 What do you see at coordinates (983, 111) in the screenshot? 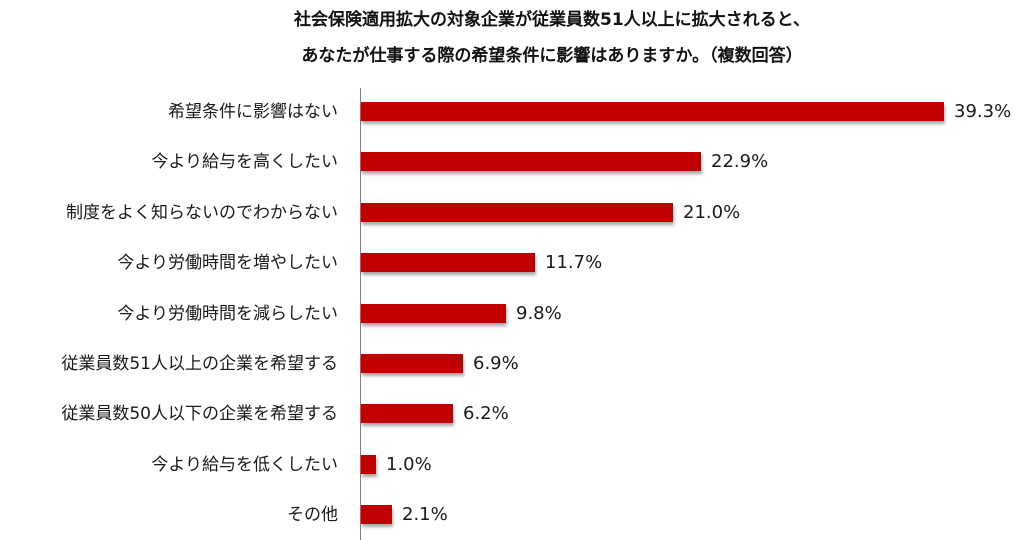
I see `value-label: 39.3%` at bounding box center [983, 111].